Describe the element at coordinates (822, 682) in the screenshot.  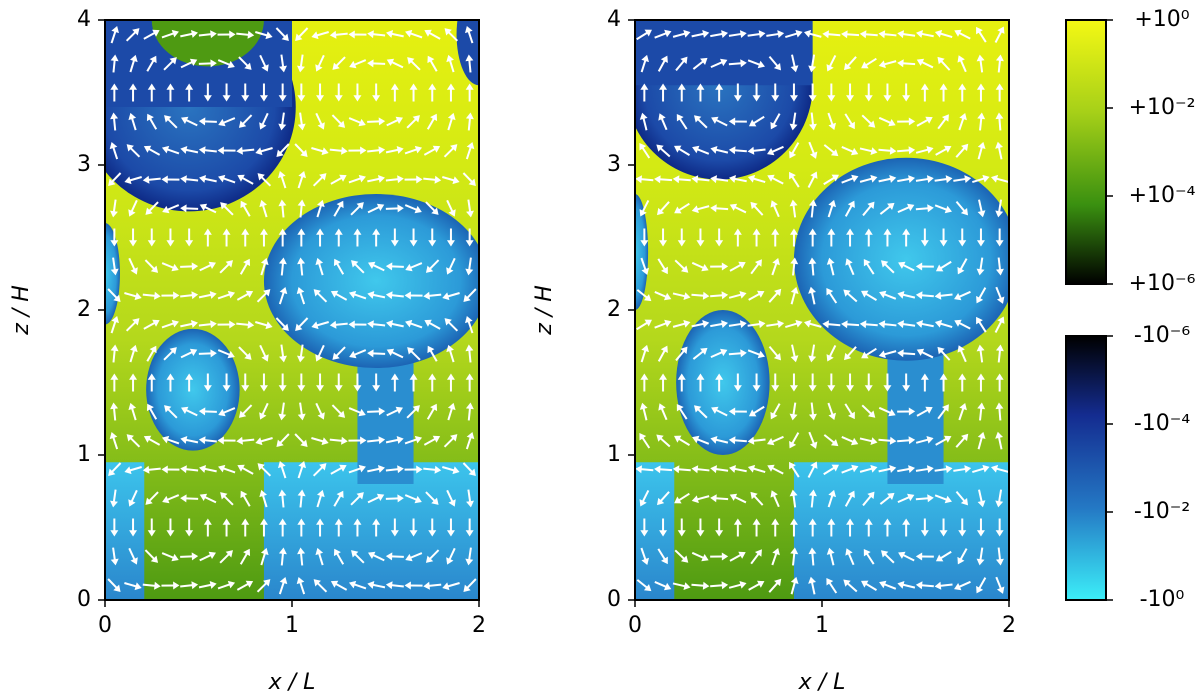
I see `x-axis-label: x / L` at that location.